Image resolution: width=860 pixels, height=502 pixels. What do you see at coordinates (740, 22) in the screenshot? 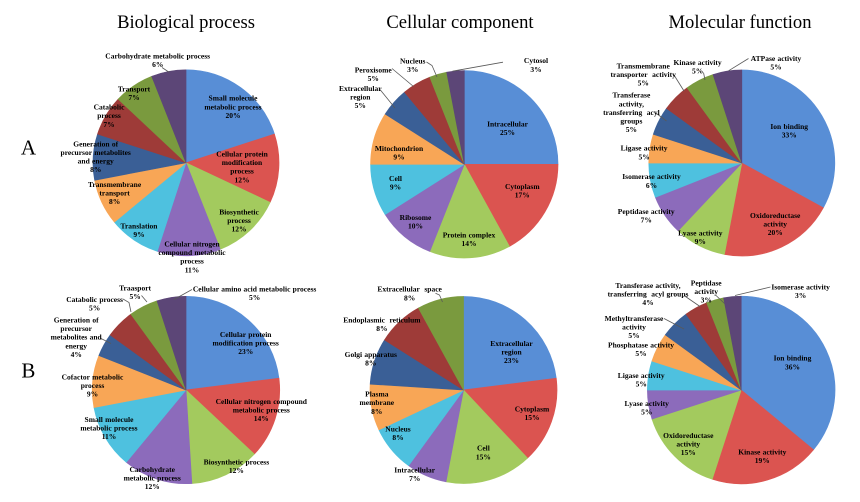
I see `svg-text: Molecular function` at bounding box center [740, 22].